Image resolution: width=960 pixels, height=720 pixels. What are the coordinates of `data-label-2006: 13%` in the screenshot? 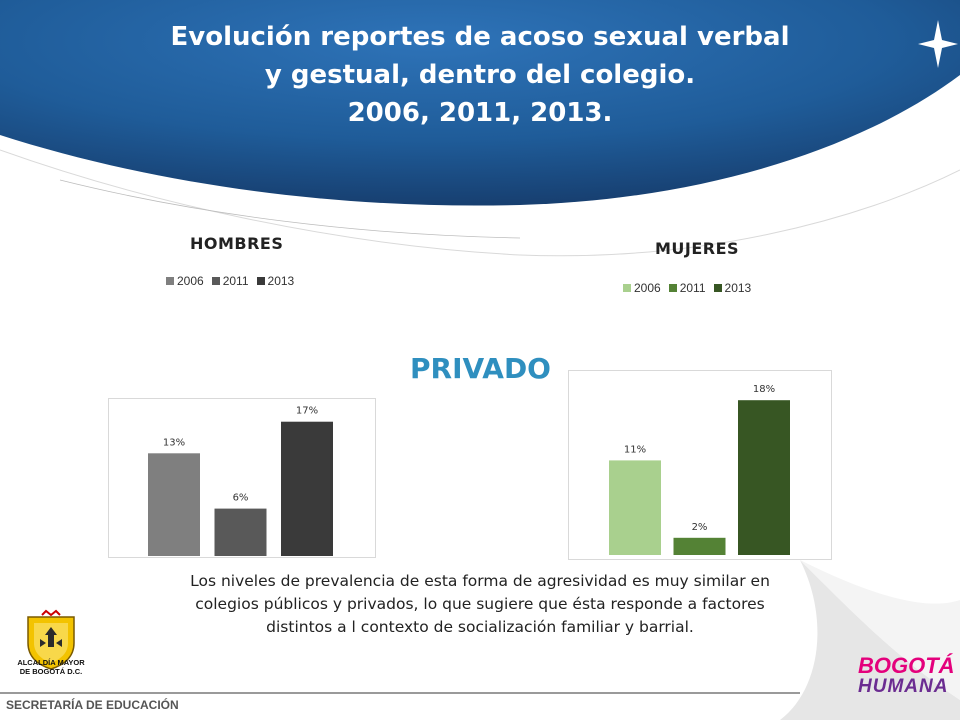 It's located at (174, 442).